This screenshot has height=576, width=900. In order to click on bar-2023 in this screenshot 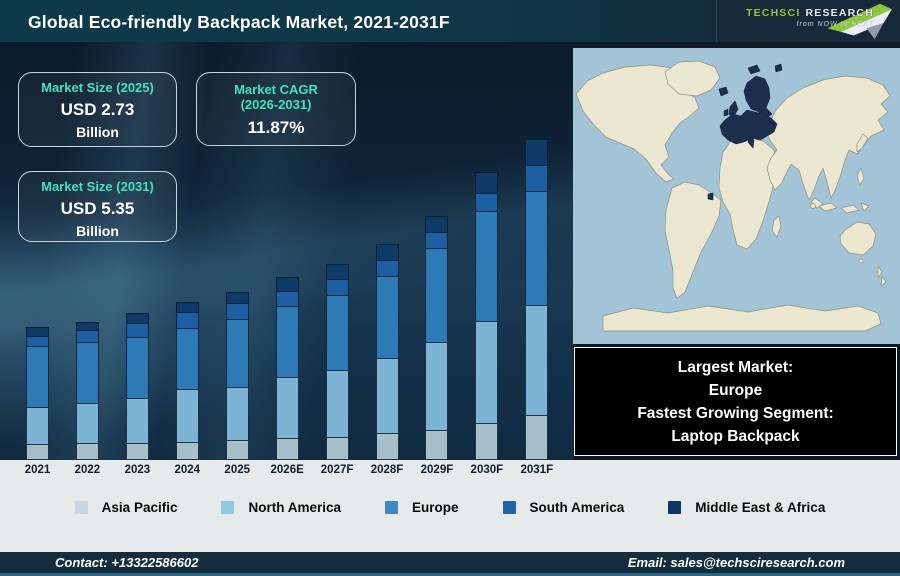, I will do `click(137, 386)`.